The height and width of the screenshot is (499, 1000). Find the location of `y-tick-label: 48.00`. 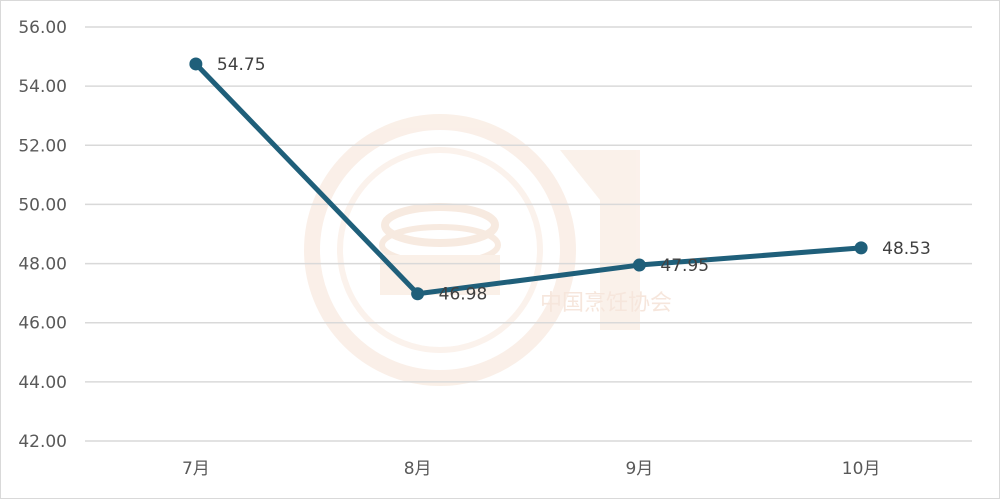

y-tick-label: 48.00 is located at coordinates (42, 265).